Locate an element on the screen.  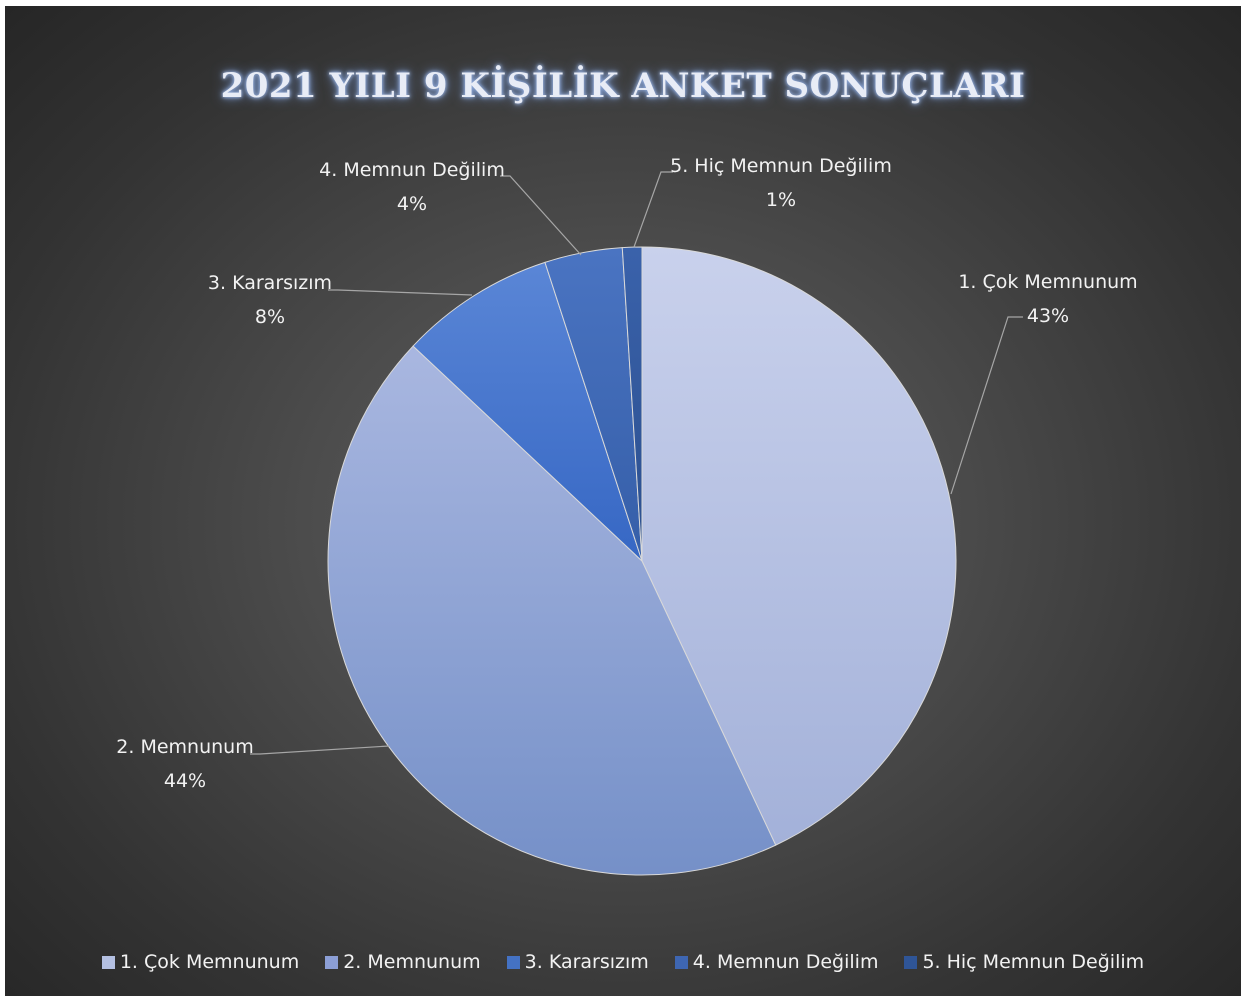
legend-item-2: 2. Memnunum is located at coordinates (403, 962).